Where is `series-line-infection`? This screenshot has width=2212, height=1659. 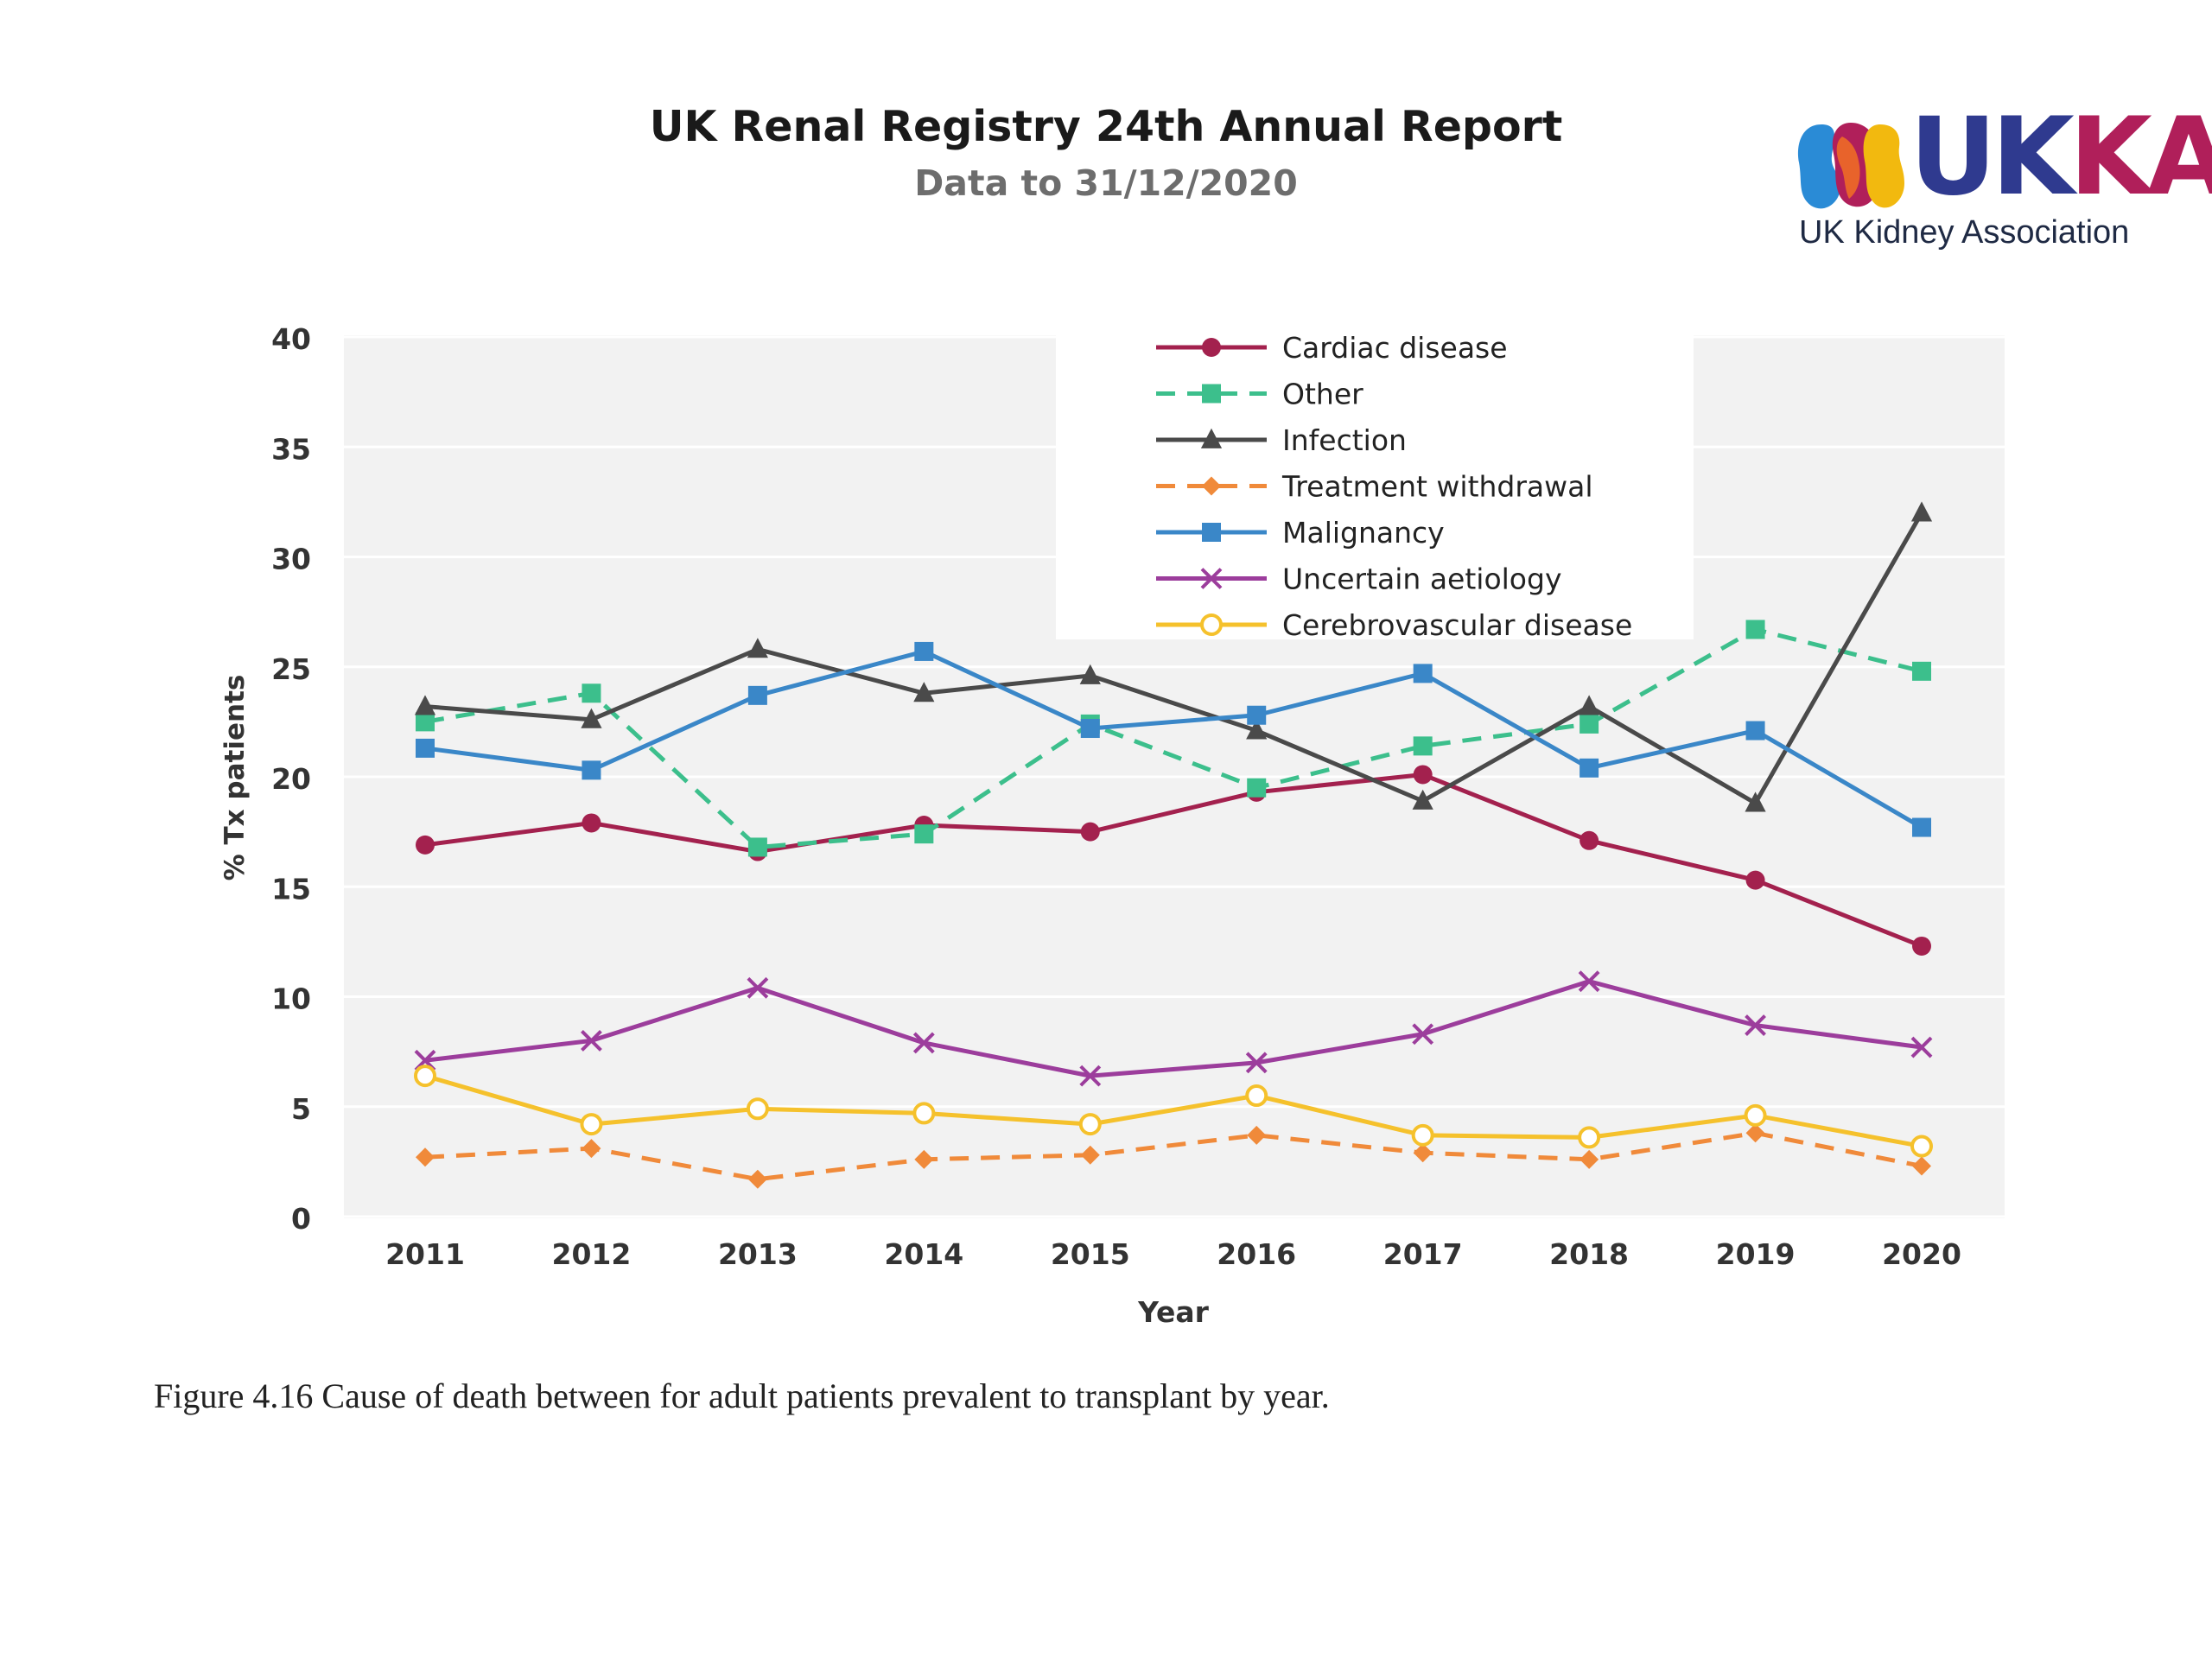 series-line-infection is located at coordinates (1174, 659).